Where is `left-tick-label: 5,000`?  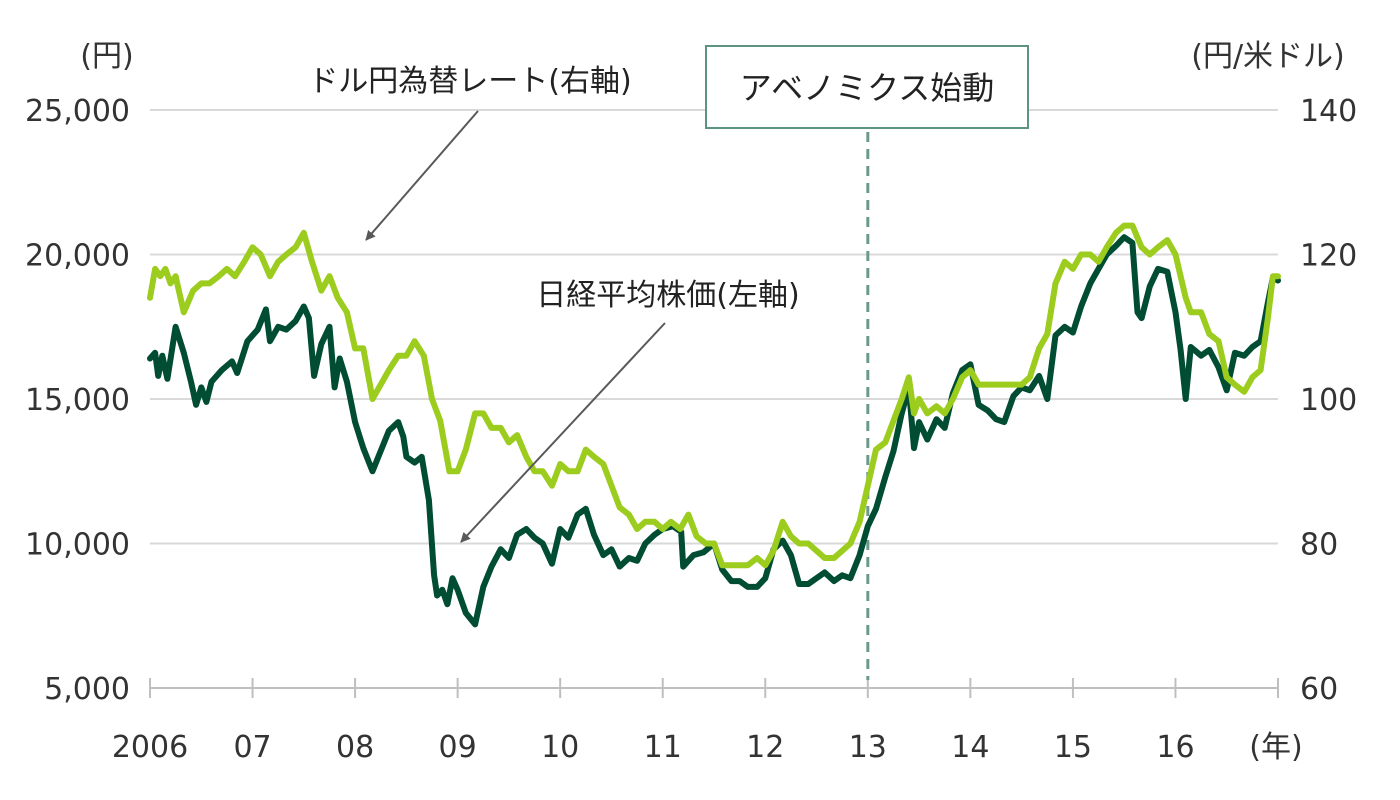 left-tick-label: 5,000 is located at coordinates (87, 689).